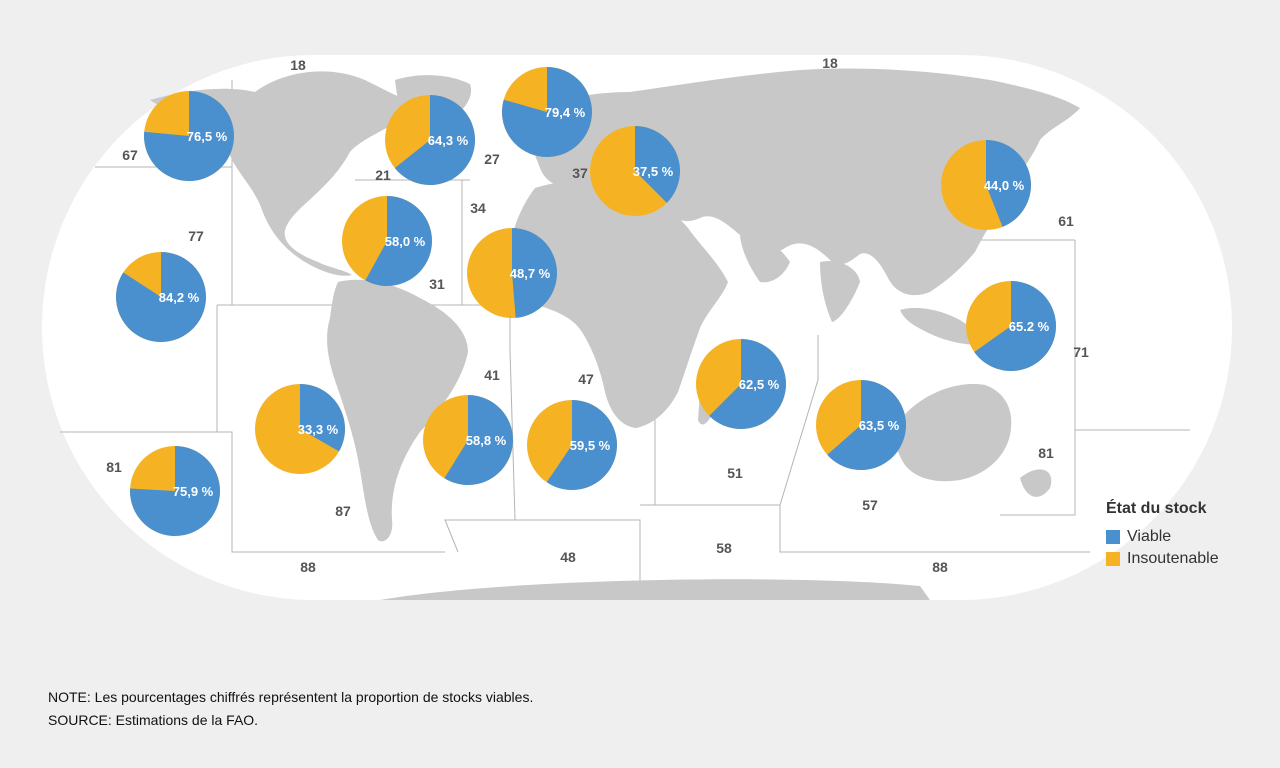 Image resolution: width=1280 pixels, height=768 pixels. Describe the element at coordinates (530, 273) in the screenshot. I see `pie-percent-label: 48,7 %` at that location.